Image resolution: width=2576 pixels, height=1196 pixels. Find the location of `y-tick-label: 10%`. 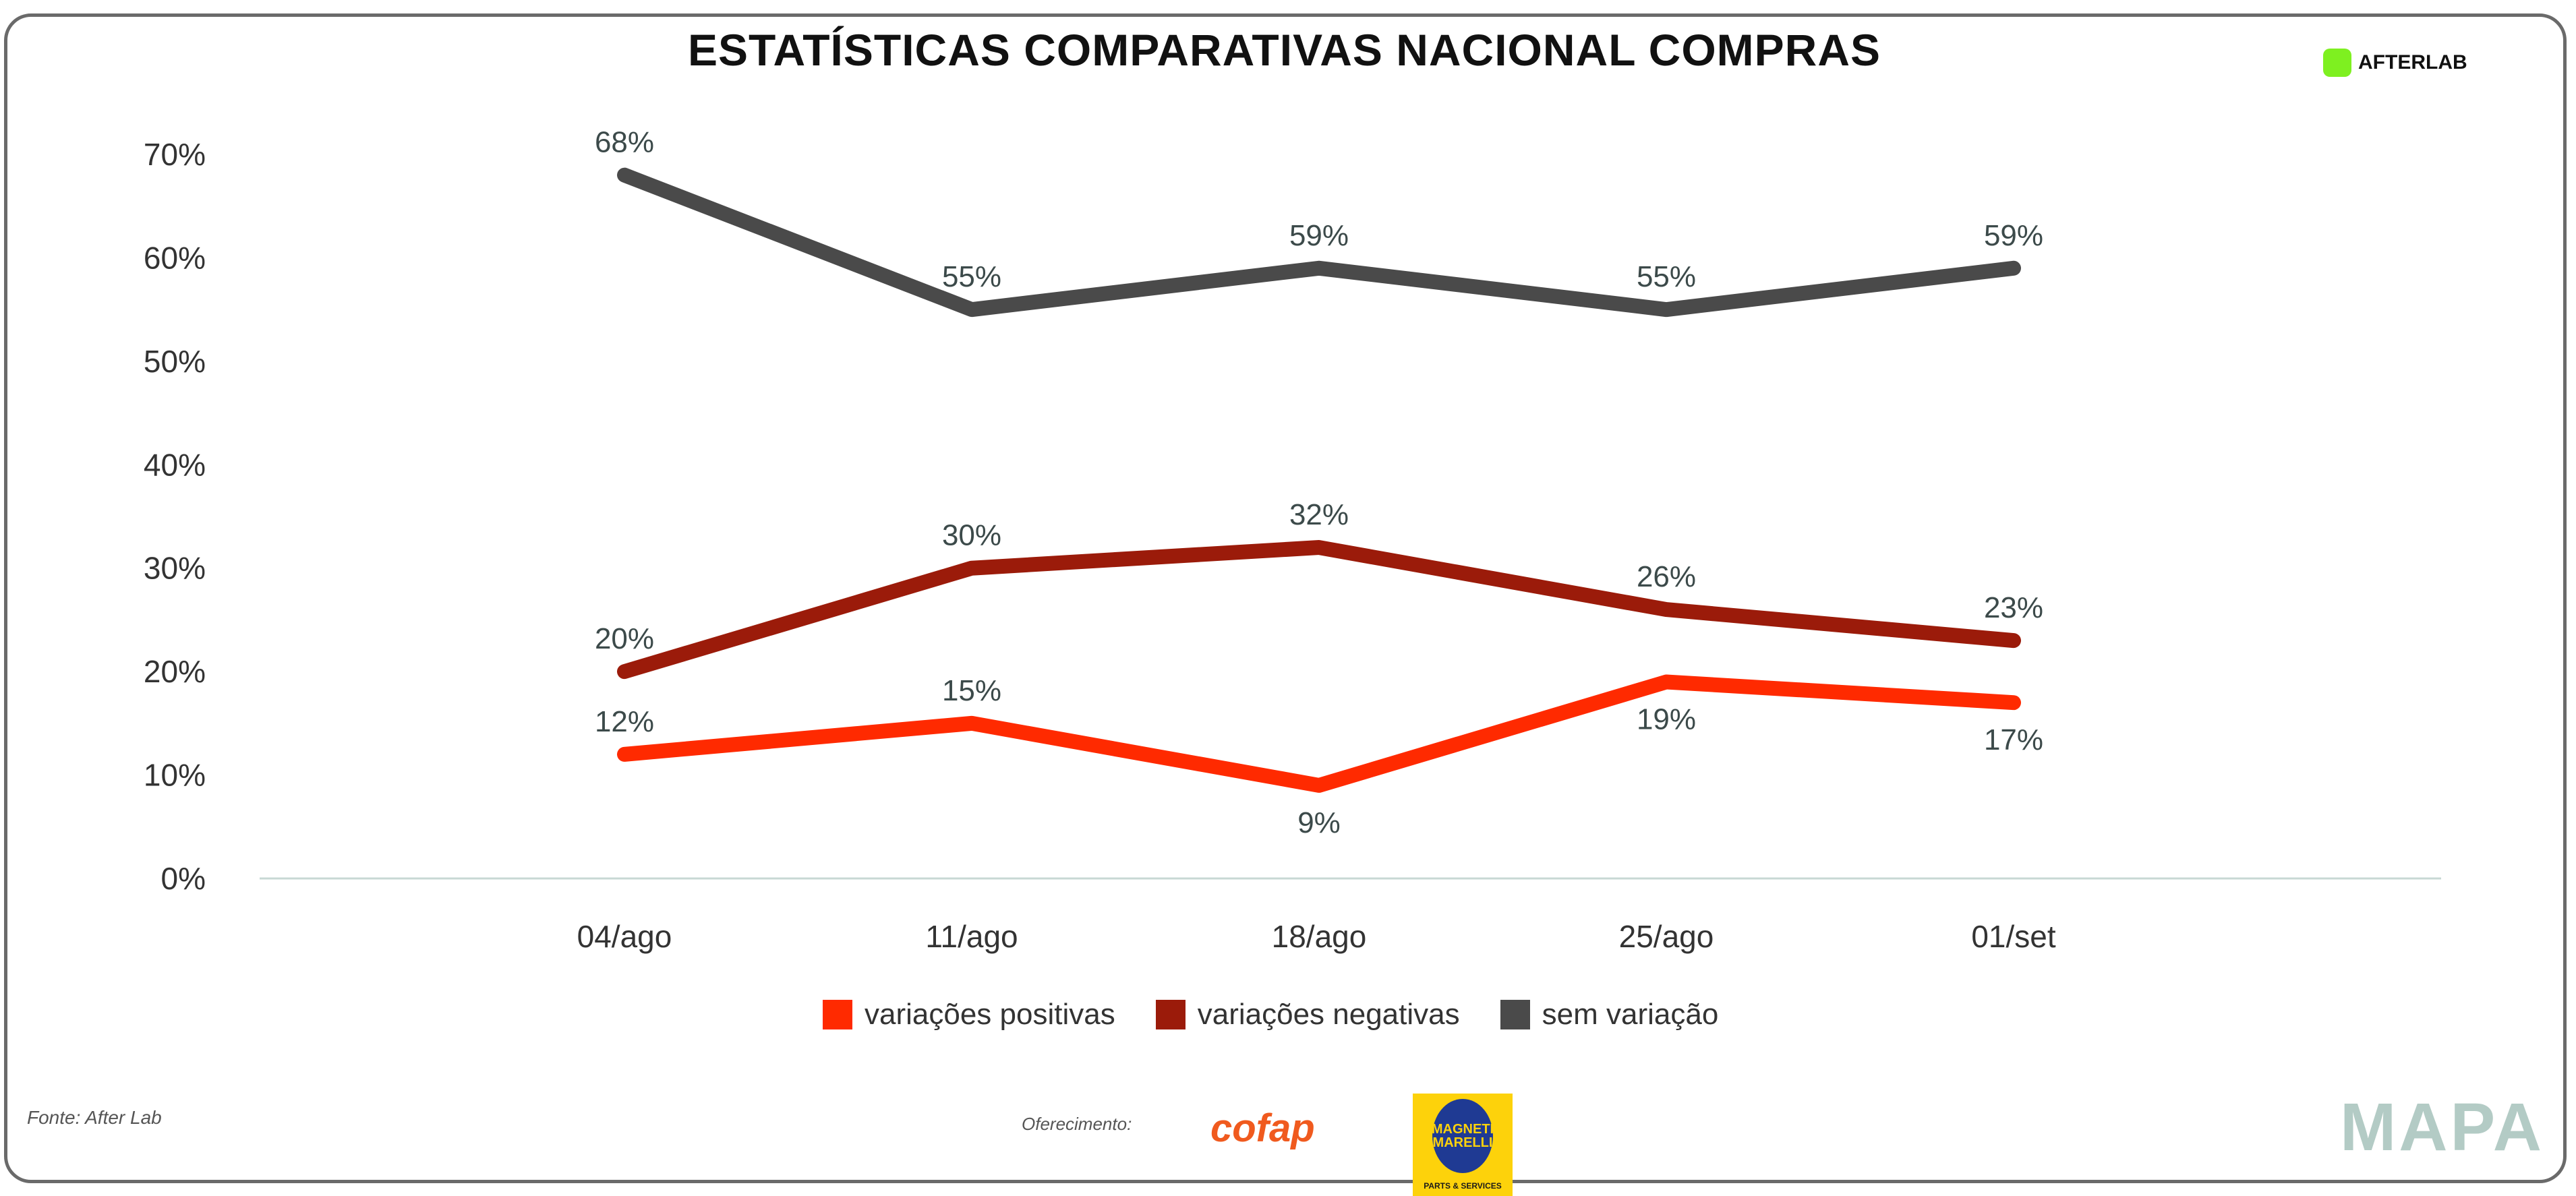

y-tick-label: 10% is located at coordinates (175, 776).